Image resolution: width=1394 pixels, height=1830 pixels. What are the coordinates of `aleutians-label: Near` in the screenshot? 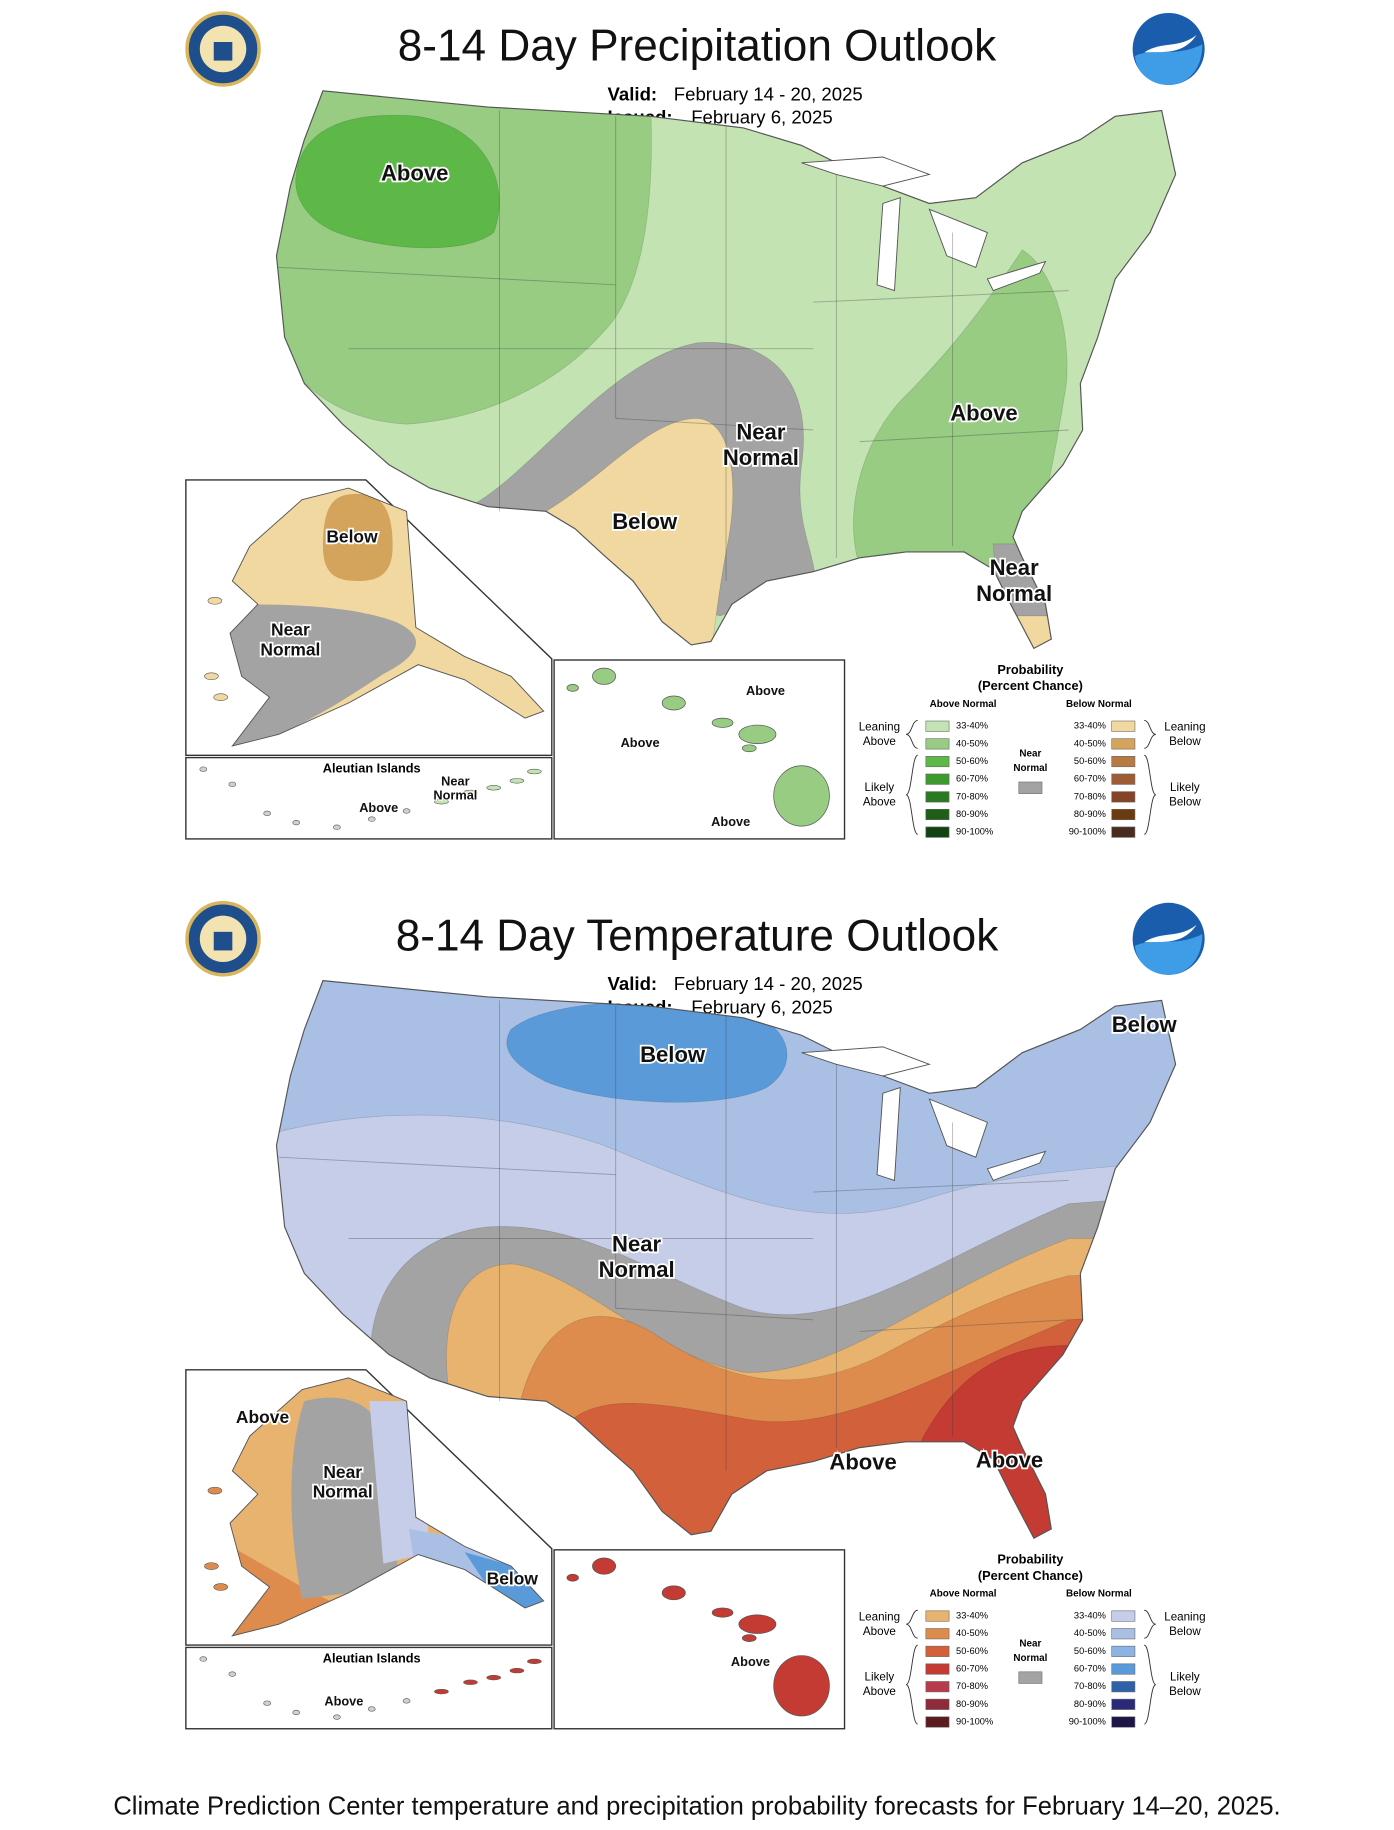 It's located at (455, 780).